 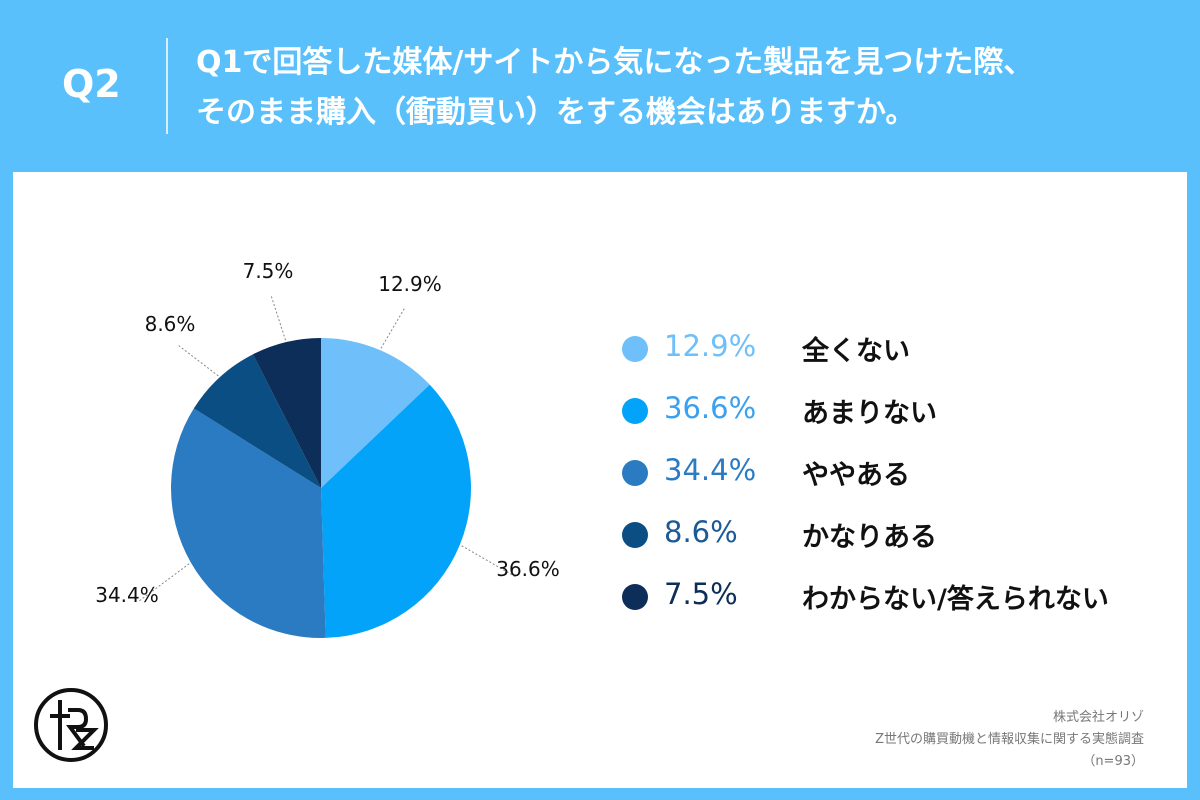 I want to click on header-divider, so click(x=167, y=86).